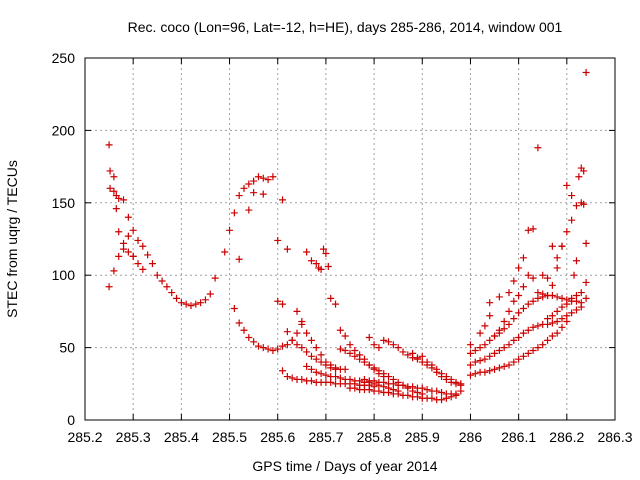 This screenshot has height=480, width=640. I want to click on x-tick-label: 285.6, so click(277, 437).